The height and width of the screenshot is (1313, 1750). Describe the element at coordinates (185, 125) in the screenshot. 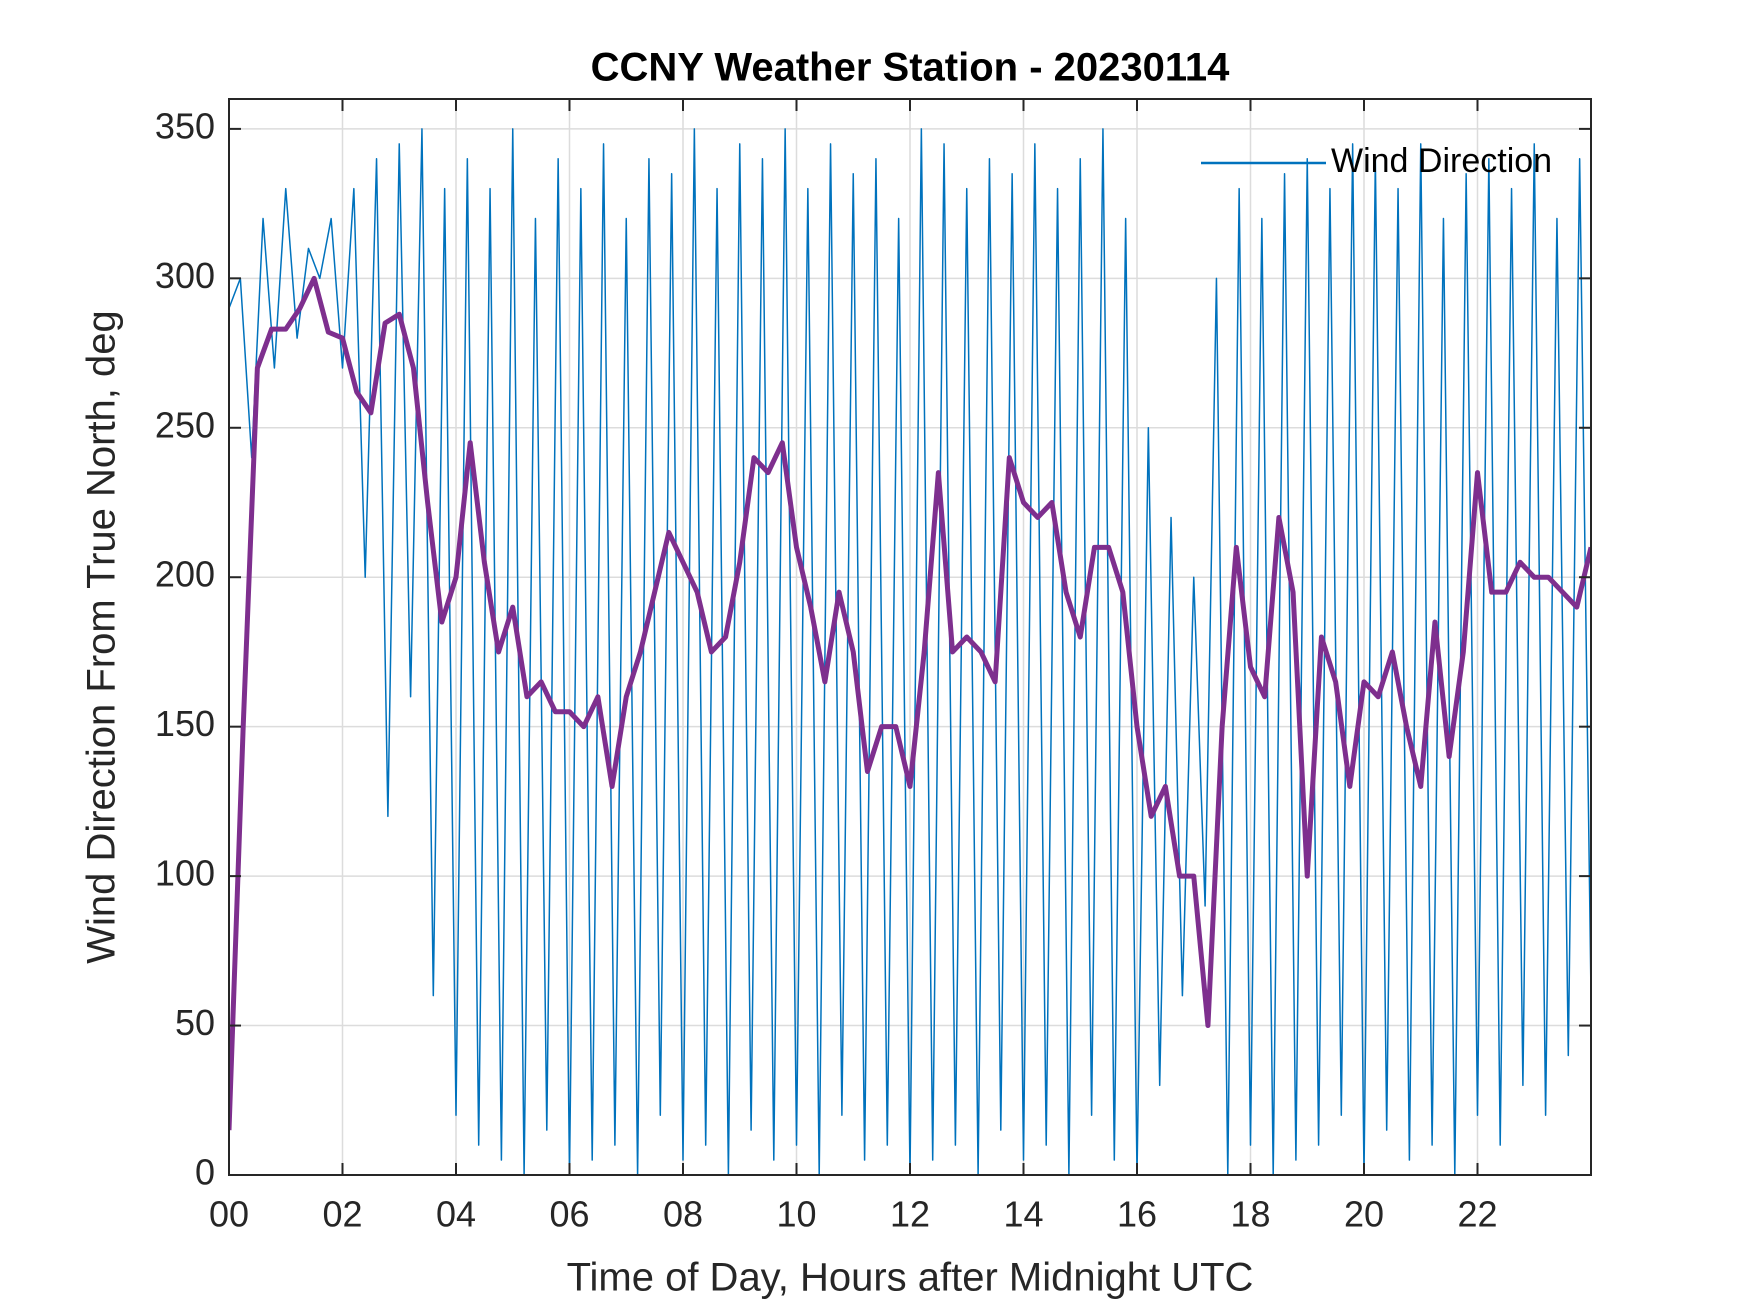

I see `y-tick-label: 350` at that location.